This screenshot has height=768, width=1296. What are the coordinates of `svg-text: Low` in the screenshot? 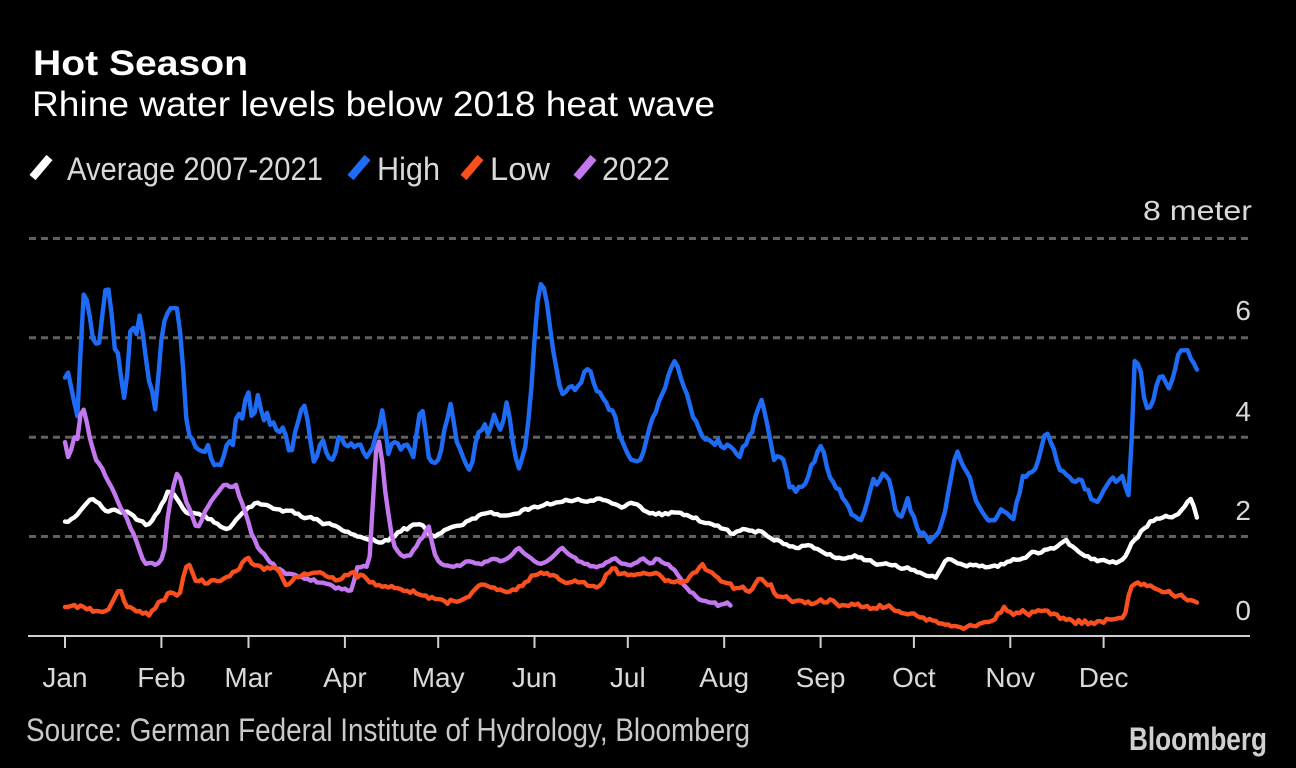 It's located at (520, 169).